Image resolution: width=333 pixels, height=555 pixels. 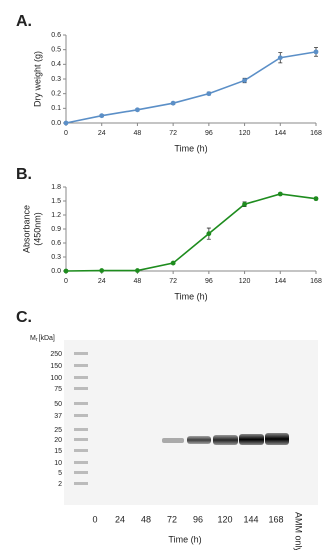 I want to click on lane-label: 48, so click(x=146, y=519).